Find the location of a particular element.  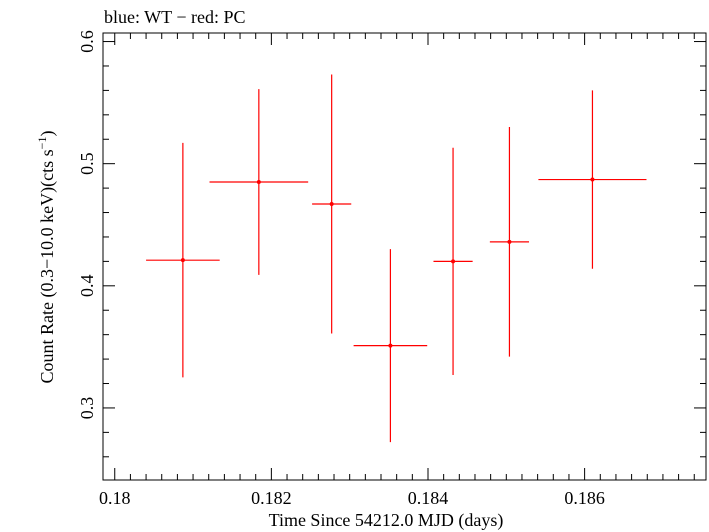

y-tick-label: 0.5 is located at coordinates (87, 163).